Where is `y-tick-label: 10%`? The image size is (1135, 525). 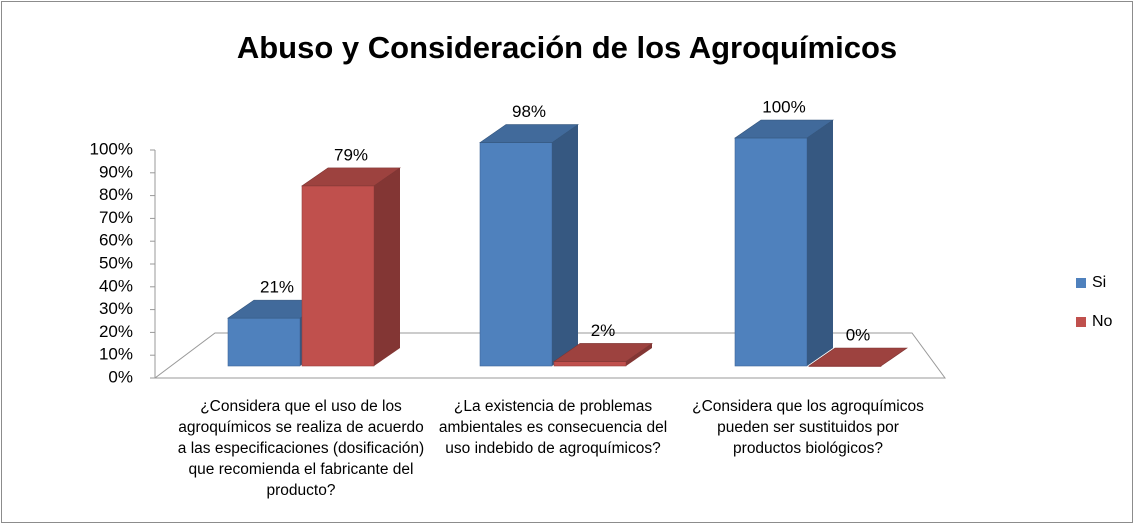 y-tick-label: 10% is located at coordinates (116, 354).